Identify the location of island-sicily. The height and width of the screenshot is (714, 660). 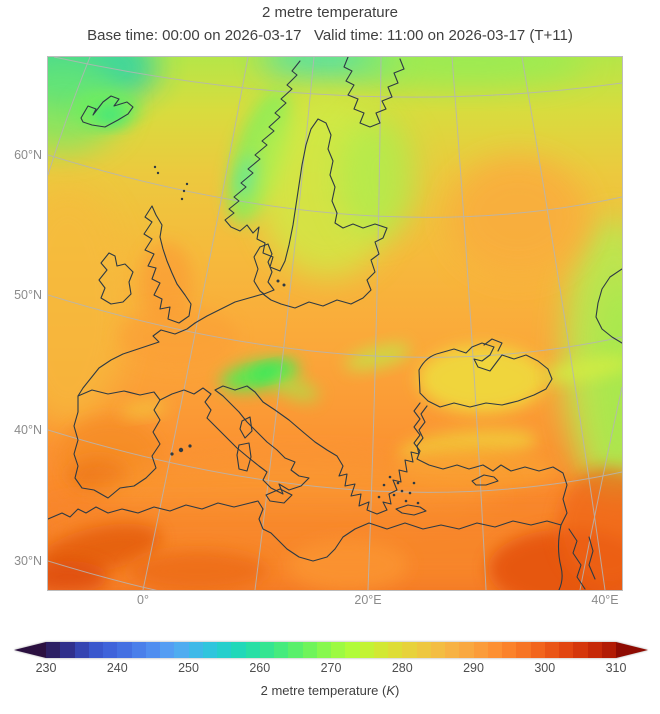
(279, 496).